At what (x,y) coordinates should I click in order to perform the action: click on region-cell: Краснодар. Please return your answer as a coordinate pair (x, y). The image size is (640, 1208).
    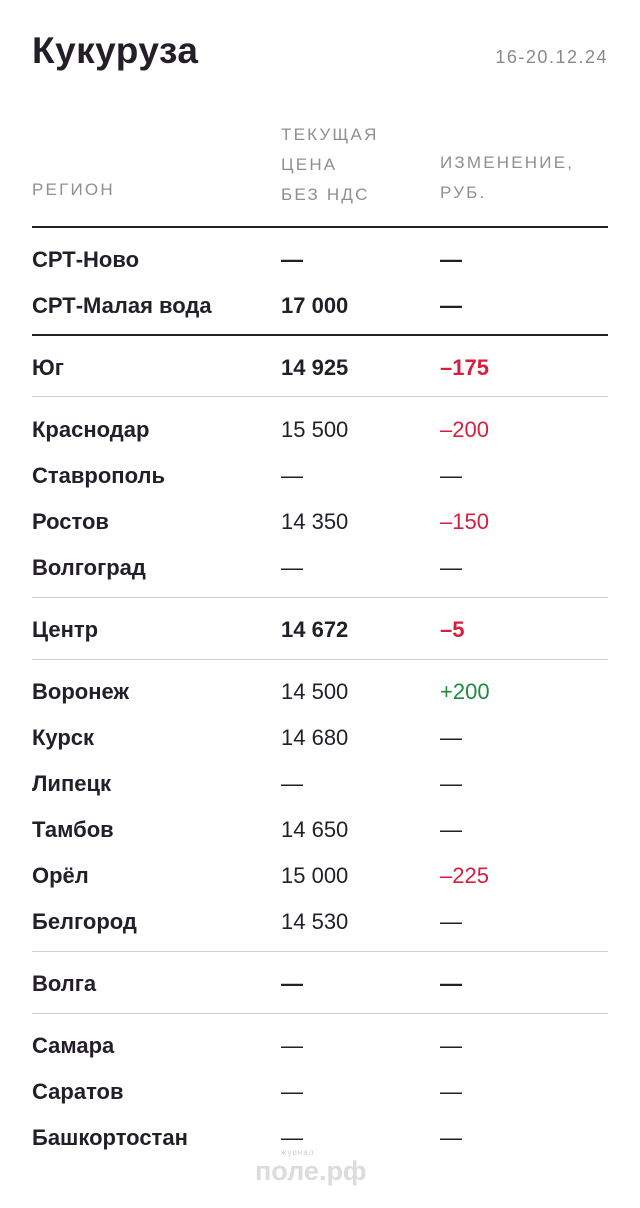
    Looking at the image, I should click on (91, 429).